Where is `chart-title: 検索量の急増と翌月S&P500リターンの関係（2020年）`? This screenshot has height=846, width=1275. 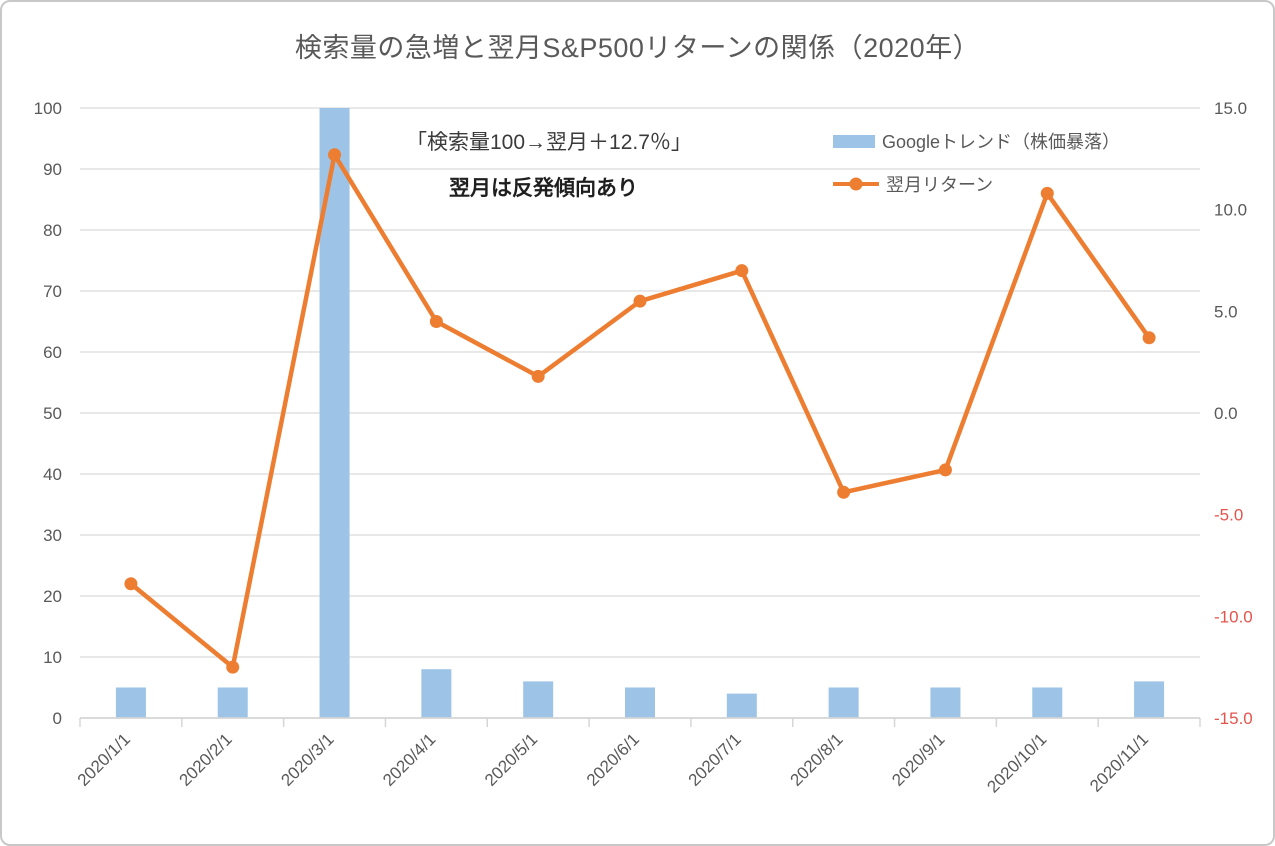
chart-title: 検索量の急増と翌月S&P500リターンの関係（2020年） is located at coordinates (637, 48).